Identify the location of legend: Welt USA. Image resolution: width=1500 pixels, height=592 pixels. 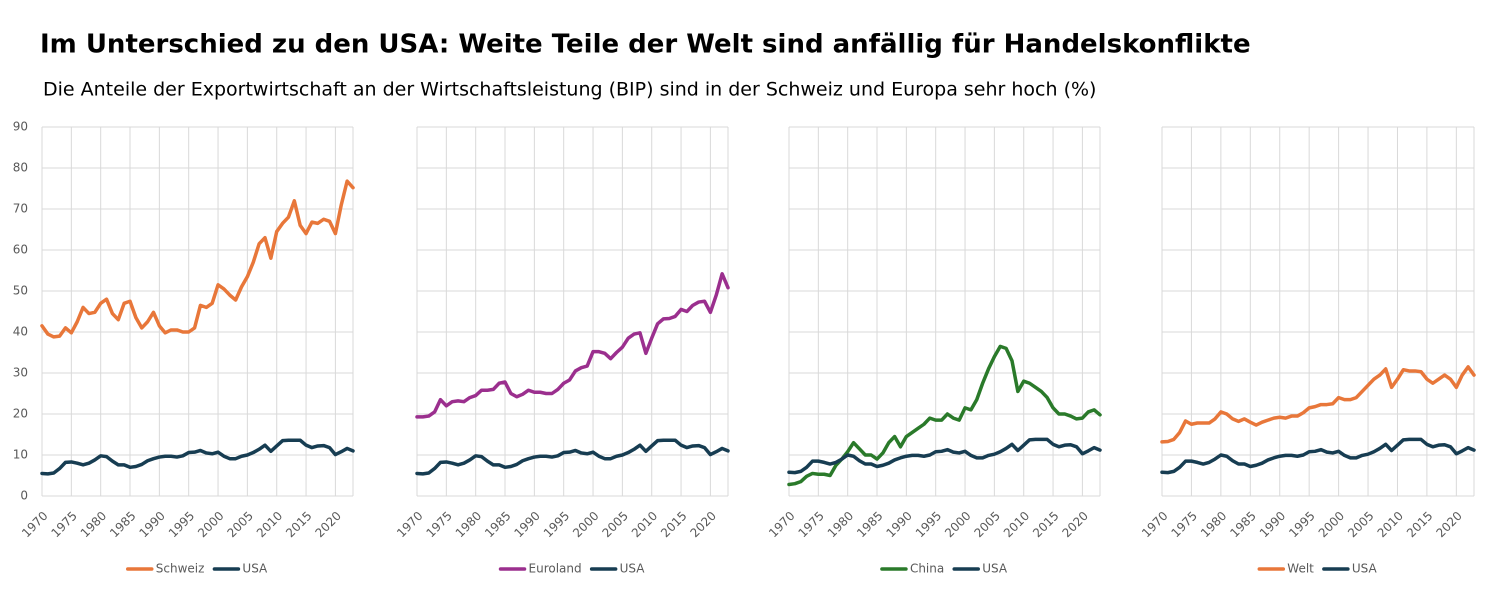
(1317, 569).